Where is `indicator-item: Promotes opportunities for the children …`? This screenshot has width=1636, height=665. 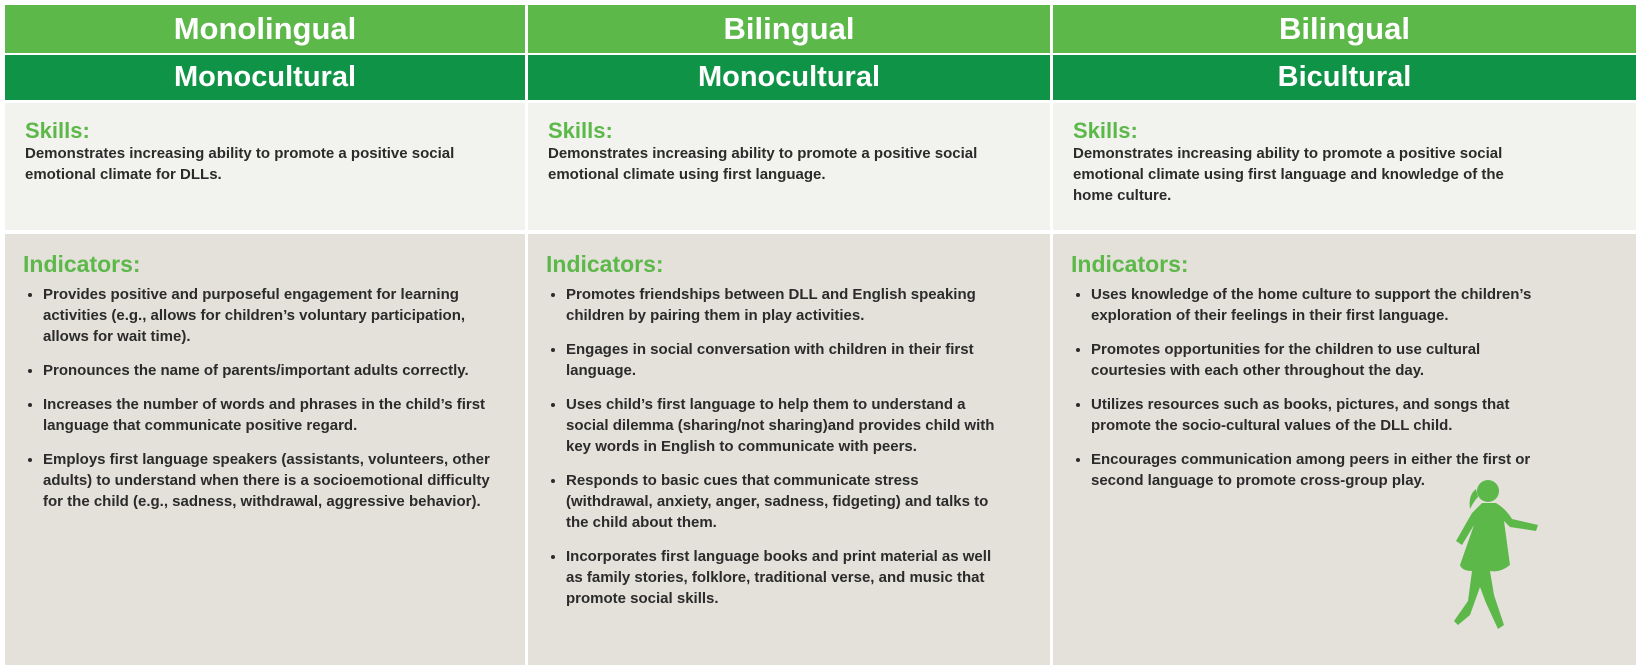
indicator-item: Promotes opportunities for the children … is located at coordinates (1321, 360).